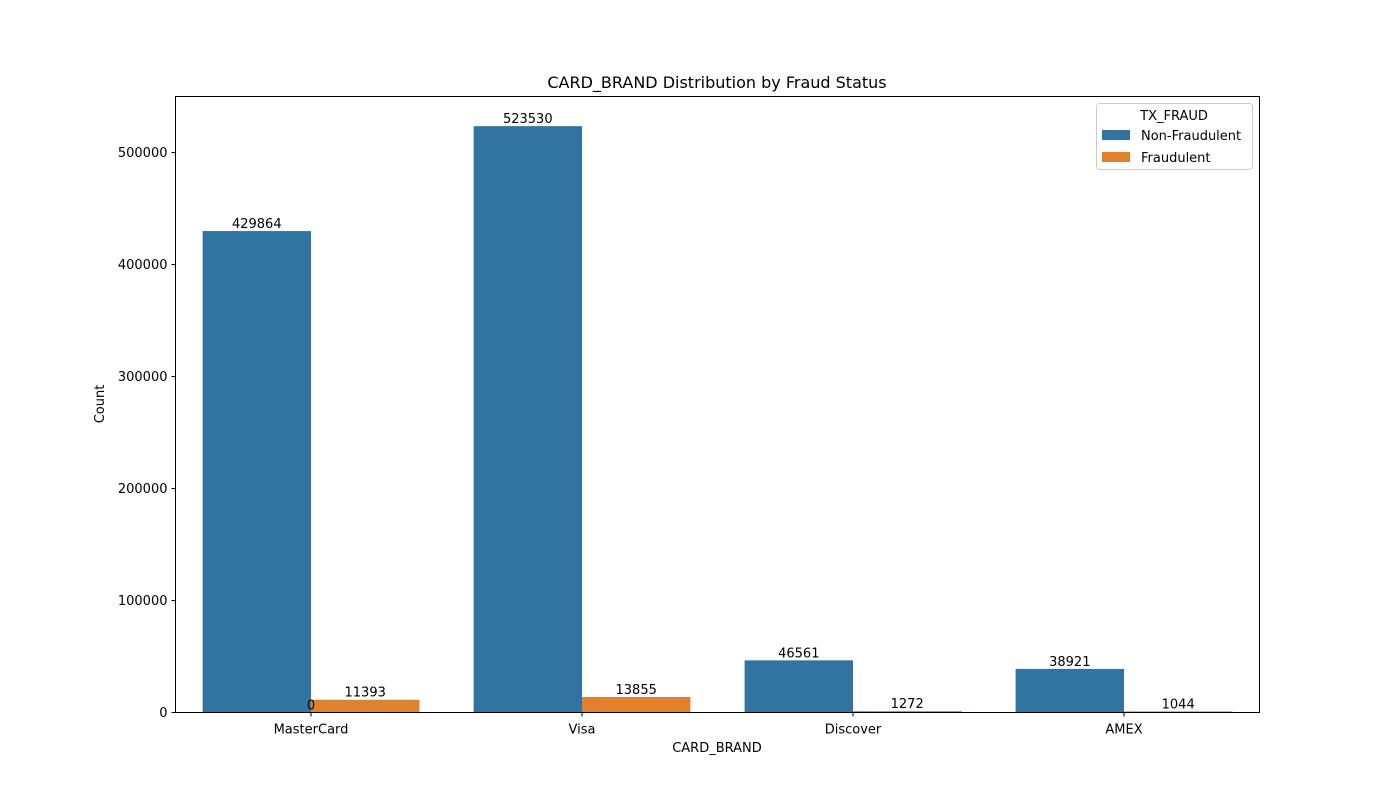 Image resolution: width=1400 pixels, height=804 pixels. I want to click on data-label-fraudulent-discover: 1272, so click(907, 704).